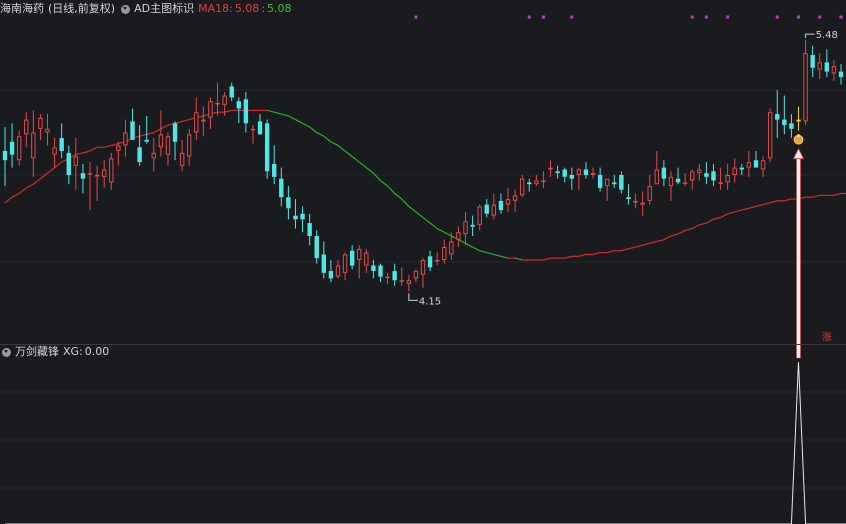 This screenshot has width=846, height=524. I want to click on pane-divider, so click(423, 344).